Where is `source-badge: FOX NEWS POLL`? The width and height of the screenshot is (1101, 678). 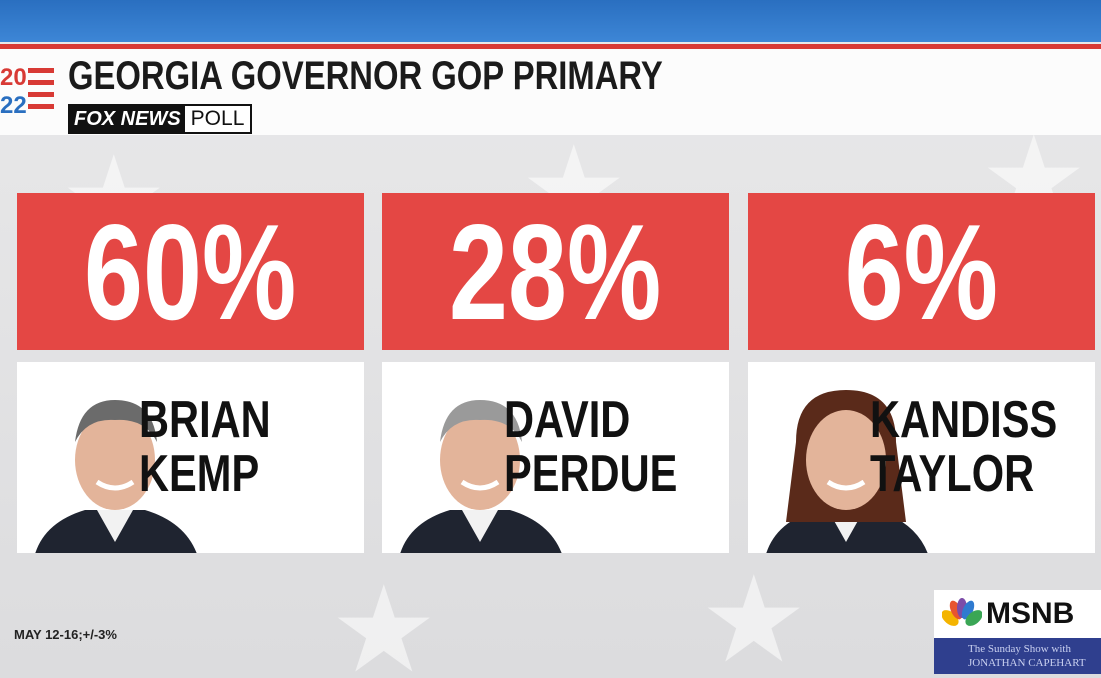
source-badge: FOX NEWS POLL is located at coordinates (160, 119).